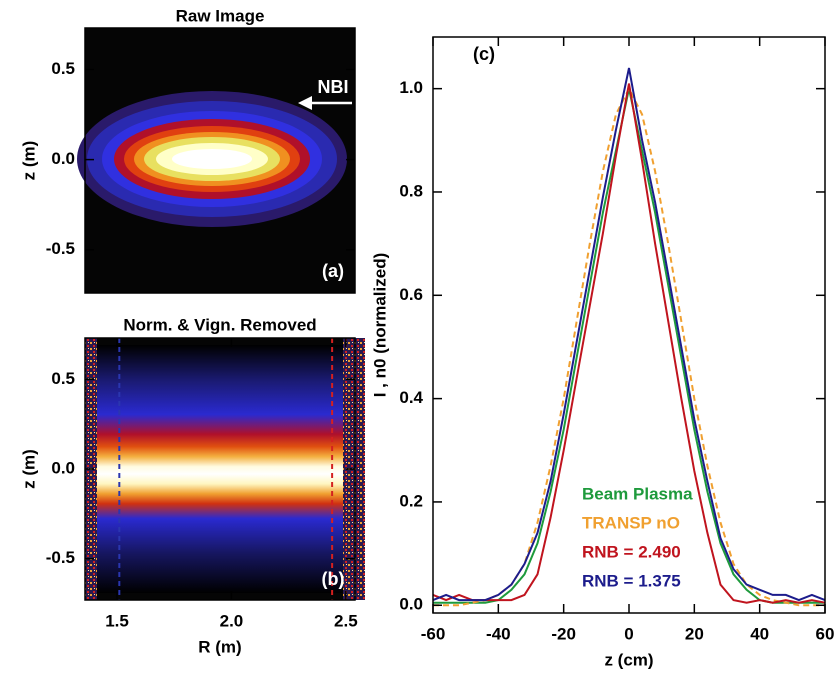 This screenshot has height=678, width=834. I want to click on y-tick-label: 1.0, so click(411, 87).